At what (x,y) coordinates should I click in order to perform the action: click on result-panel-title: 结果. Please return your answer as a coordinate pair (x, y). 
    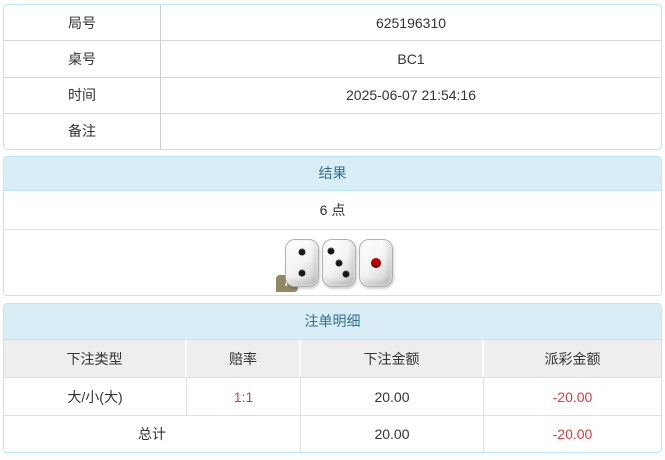
    Looking at the image, I should click on (332, 174).